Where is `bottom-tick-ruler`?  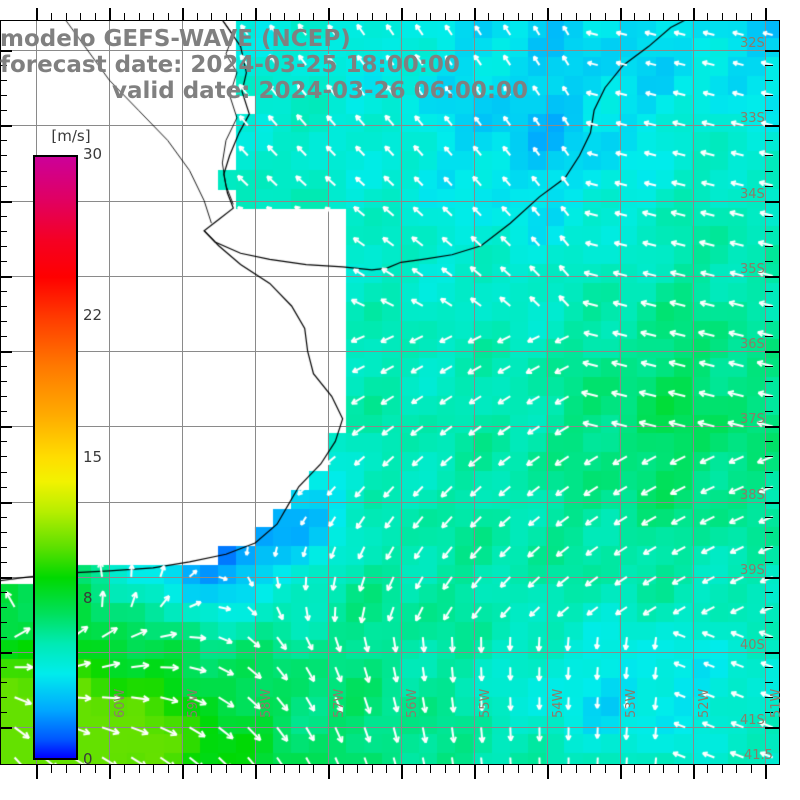 bottom-tick-ruler is located at coordinates (400, 776).